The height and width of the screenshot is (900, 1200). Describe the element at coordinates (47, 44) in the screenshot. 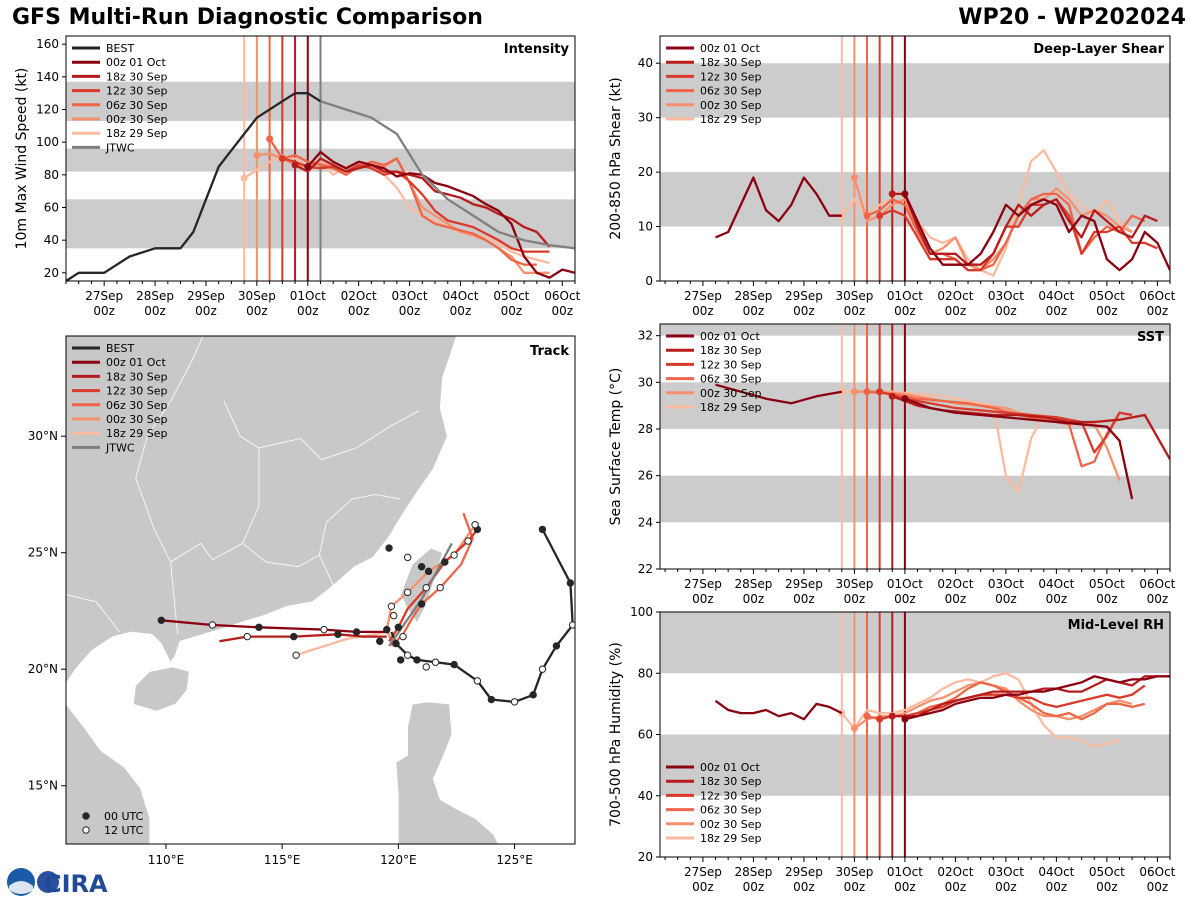

I see `y-tick-label: 160` at that location.